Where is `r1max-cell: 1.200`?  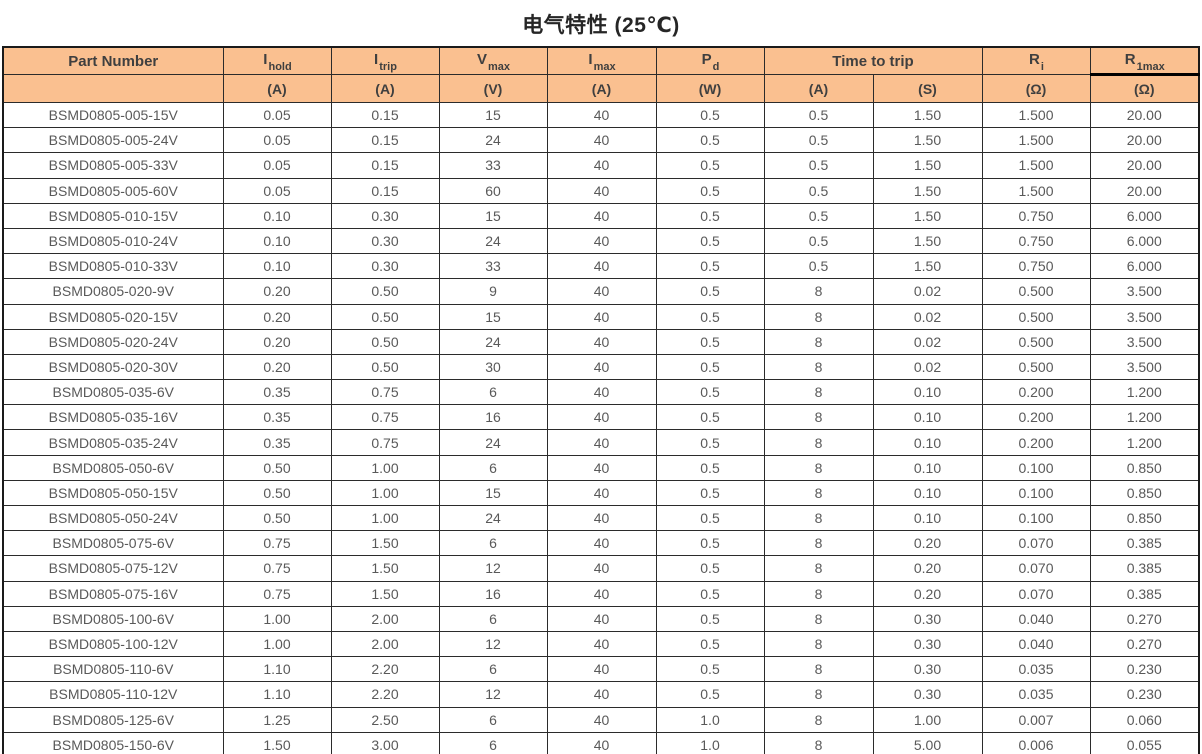 r1max-cell: 1.200 is located at coordinates (1144, 392).